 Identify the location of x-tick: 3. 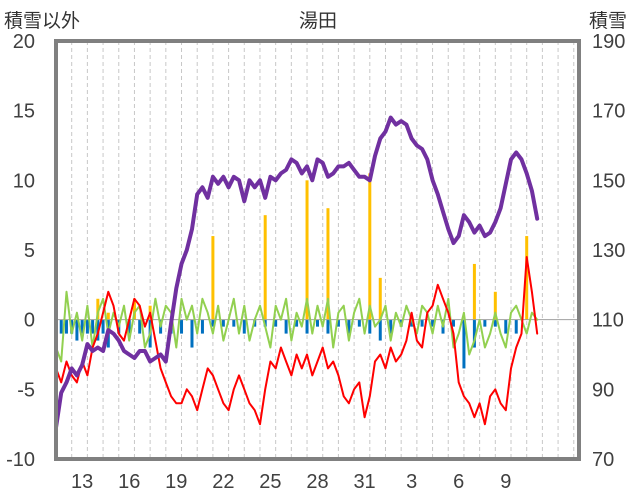
(411, 482).